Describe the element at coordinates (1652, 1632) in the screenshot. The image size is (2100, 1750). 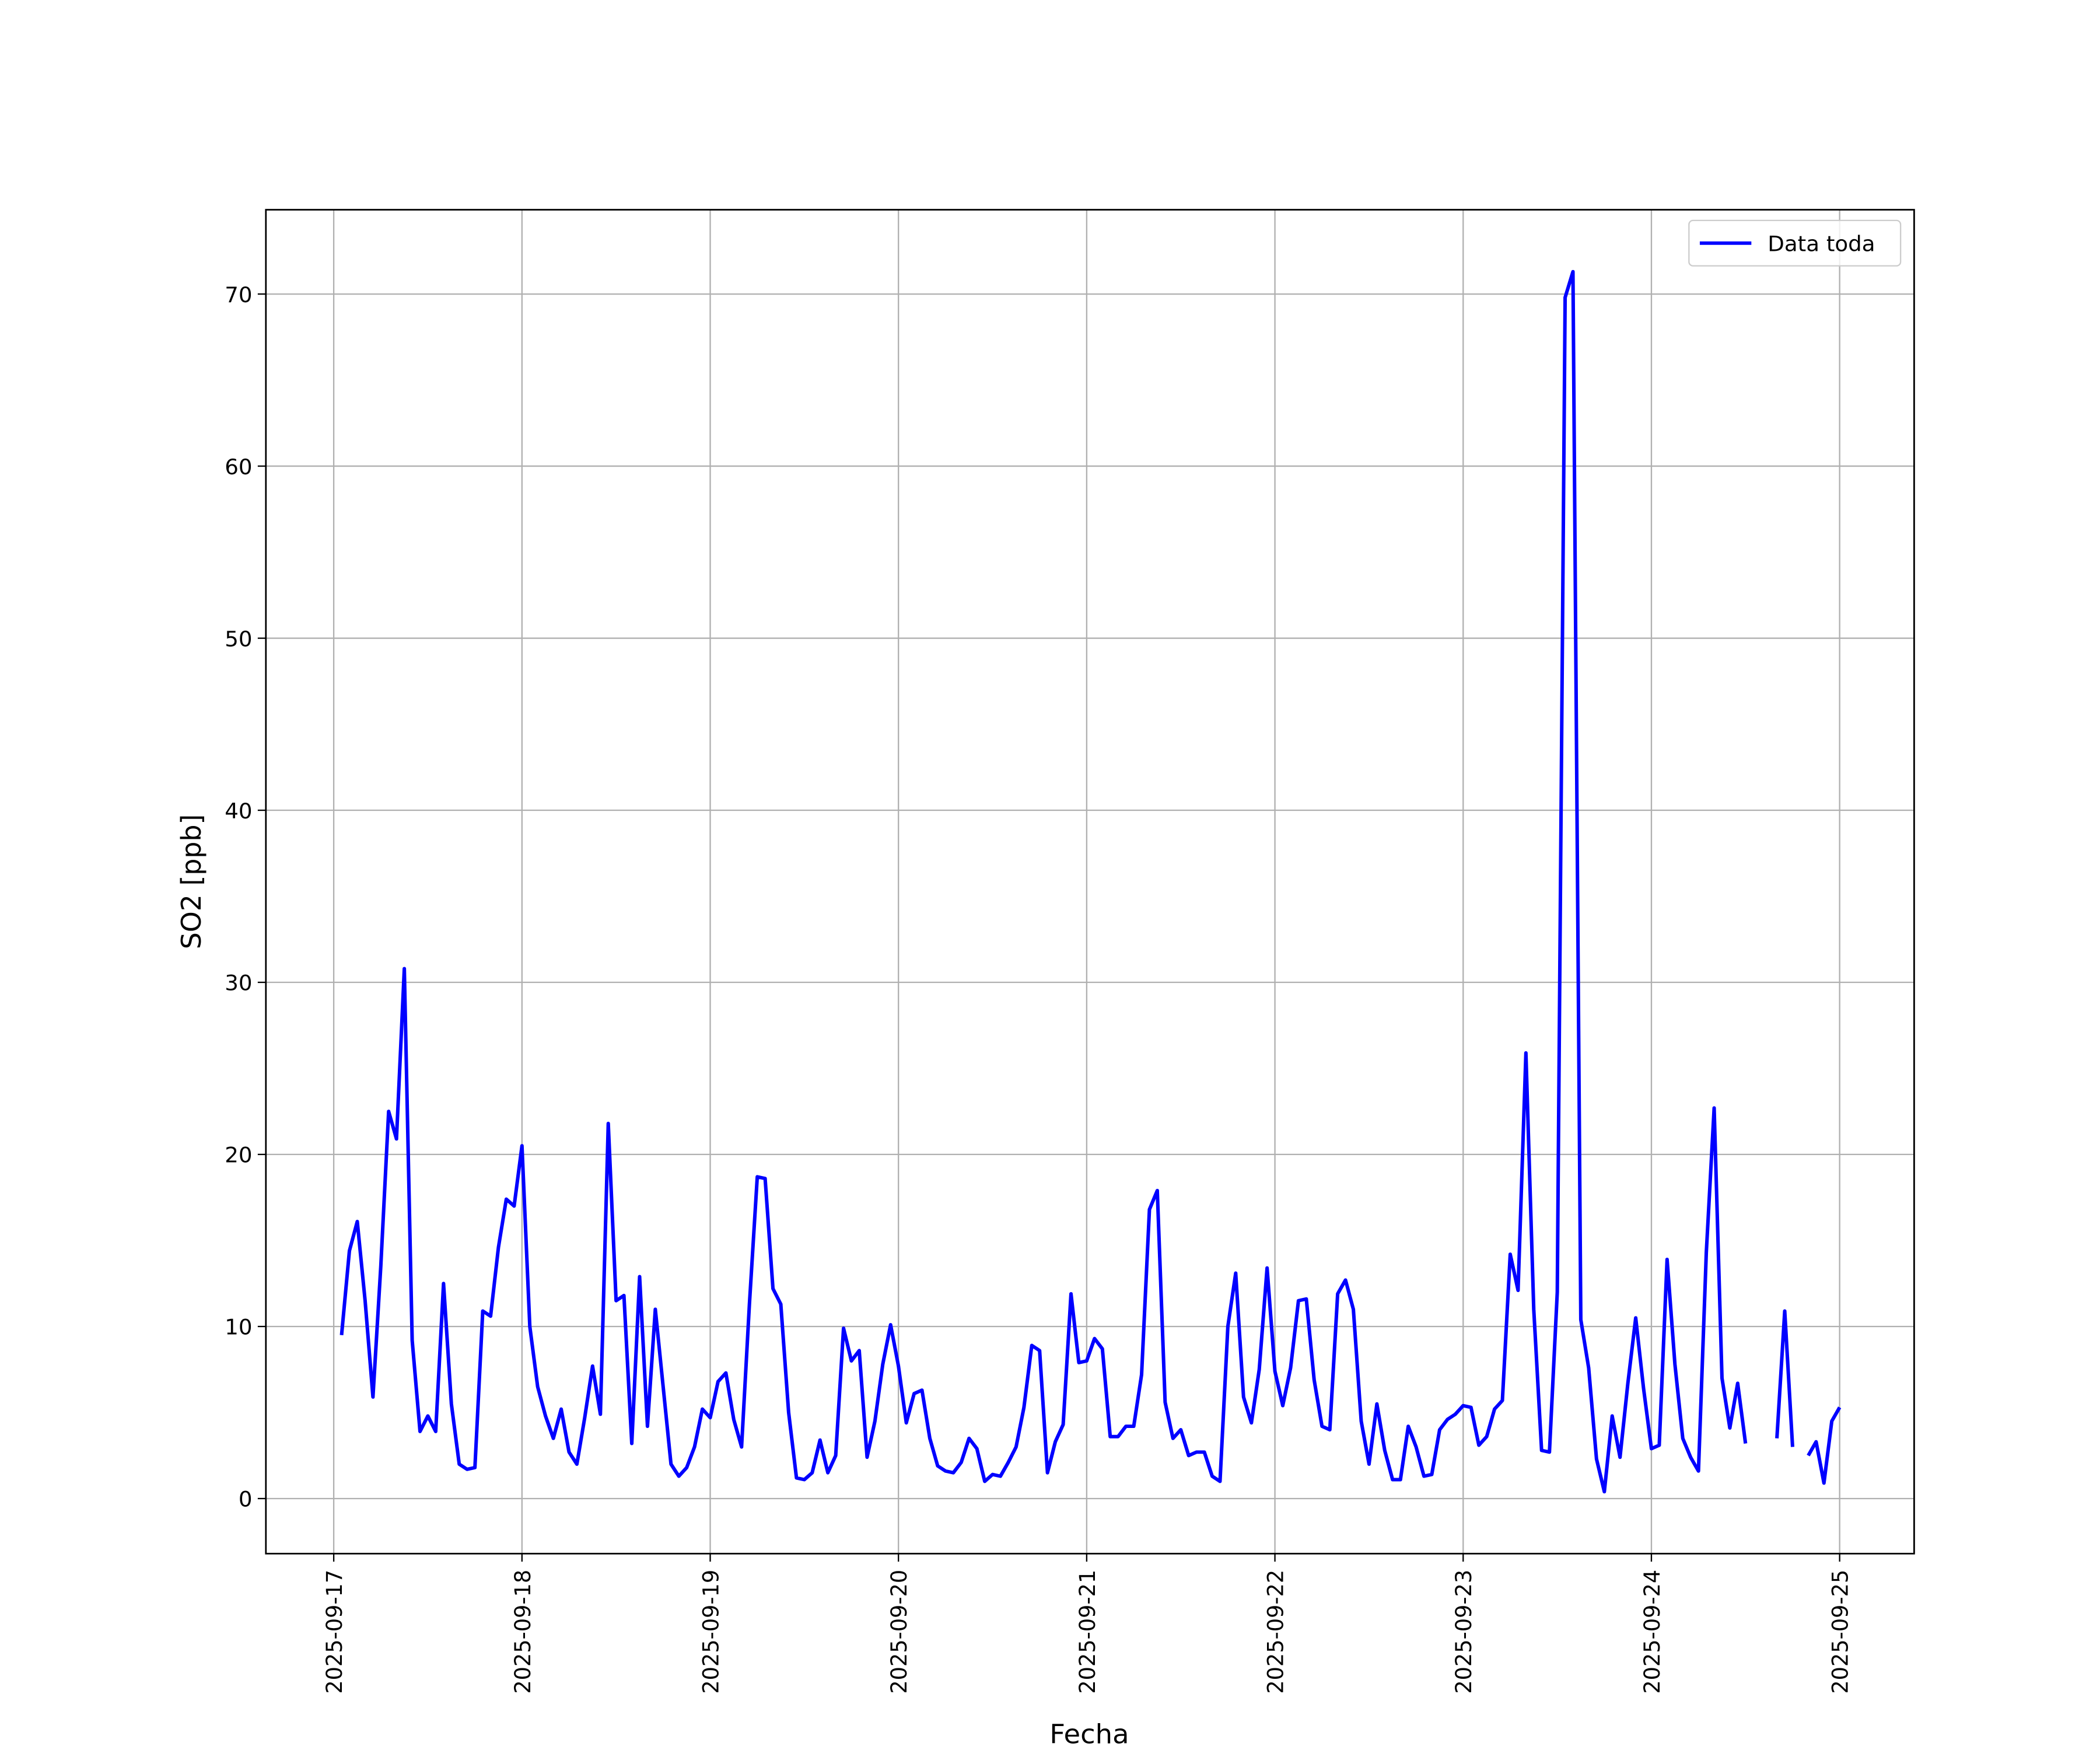
I see `x-tick-label: 2025-09-24` at that location.